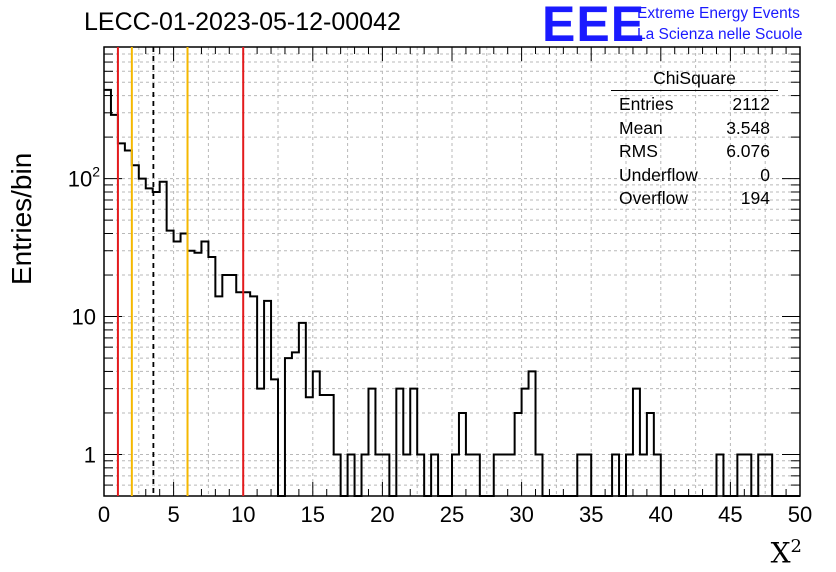 This screenshot has height=572, width=836. I want to click on x-tick-label: 40, so click(661, 514).